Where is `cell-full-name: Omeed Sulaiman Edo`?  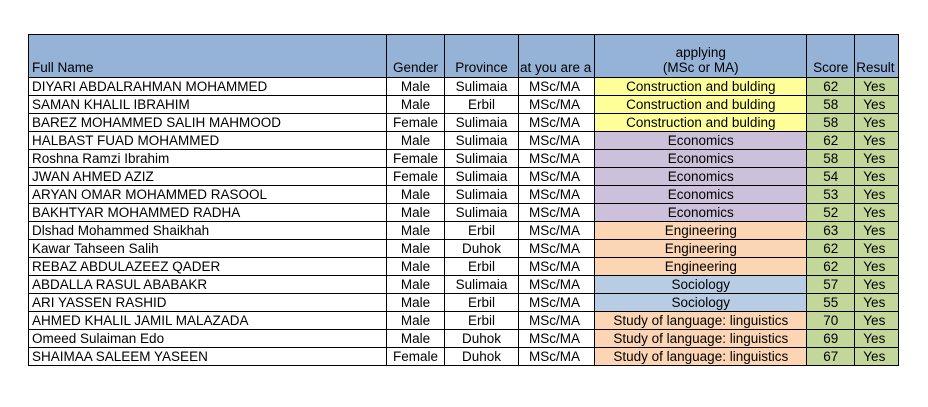
cell-full-name: Omeed Sulaiman Edo is located at coordinates (207, 338).